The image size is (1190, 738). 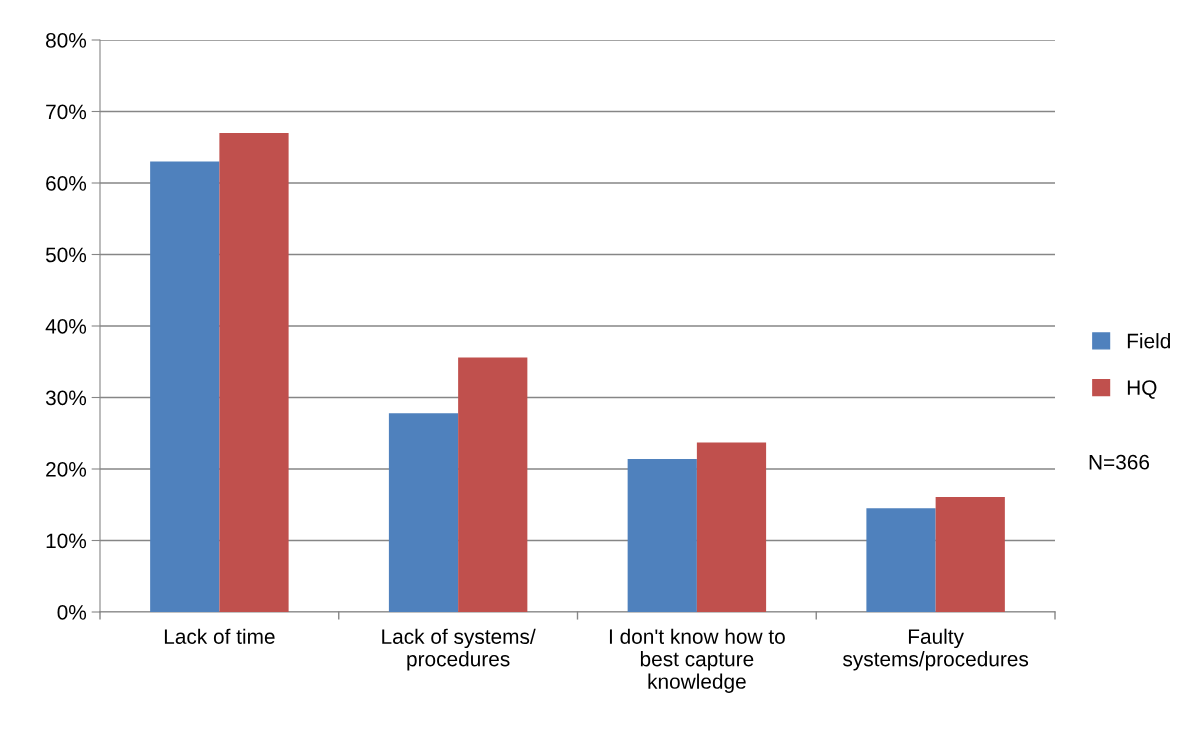 I want to click on y-tick-label: 0%, so click(x=72, y=612).